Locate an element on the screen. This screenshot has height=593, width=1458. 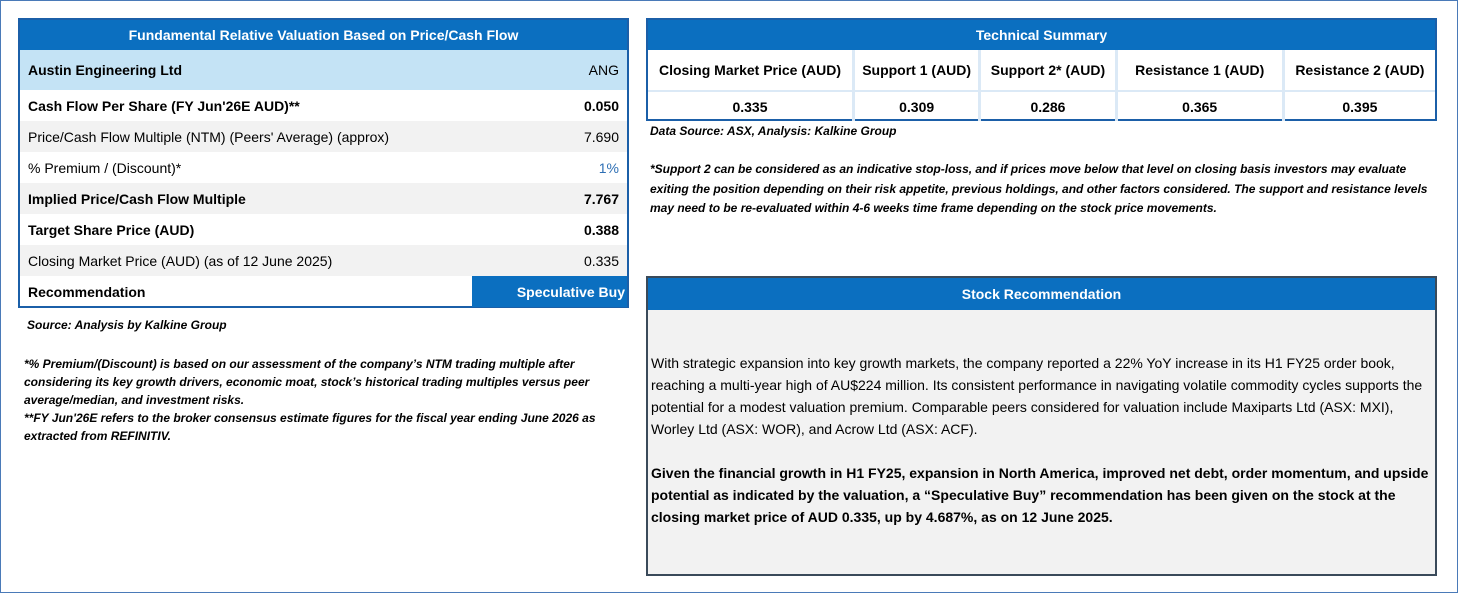
row-value: 7.767 is located at coordinates (601, 198).